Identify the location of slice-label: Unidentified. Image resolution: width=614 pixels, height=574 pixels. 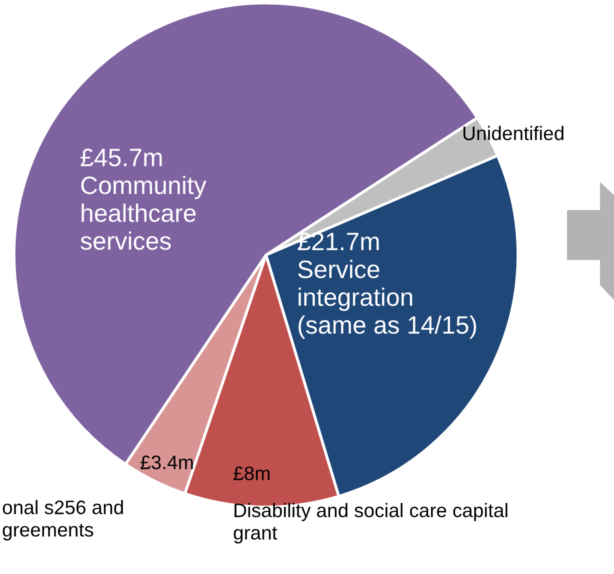
(514, 133).